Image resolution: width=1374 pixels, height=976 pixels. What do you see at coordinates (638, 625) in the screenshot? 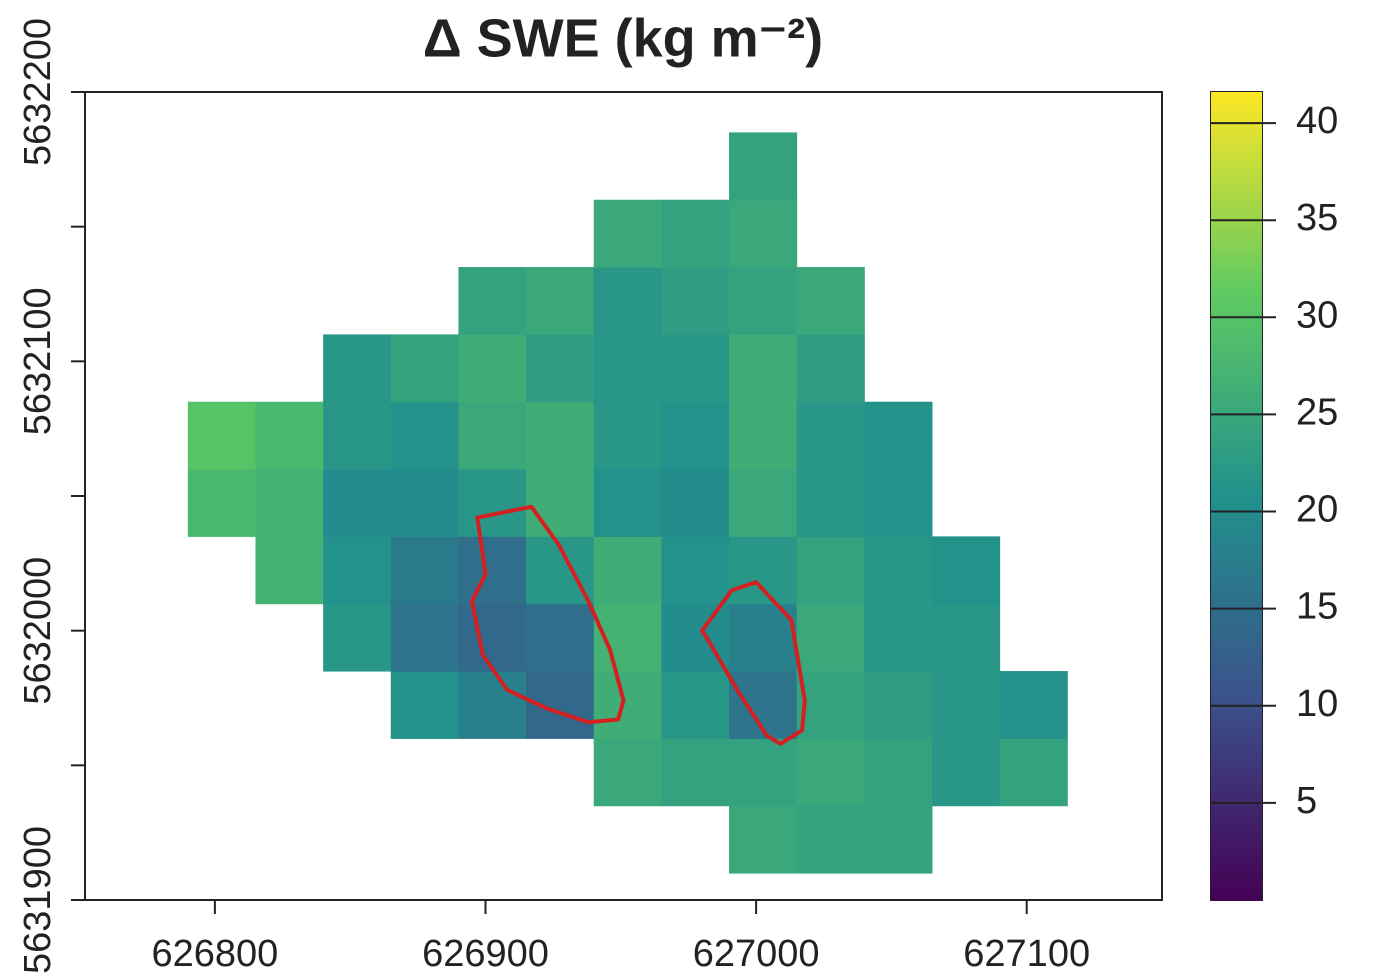
I see `overlay` at bounding box center [638, 625].